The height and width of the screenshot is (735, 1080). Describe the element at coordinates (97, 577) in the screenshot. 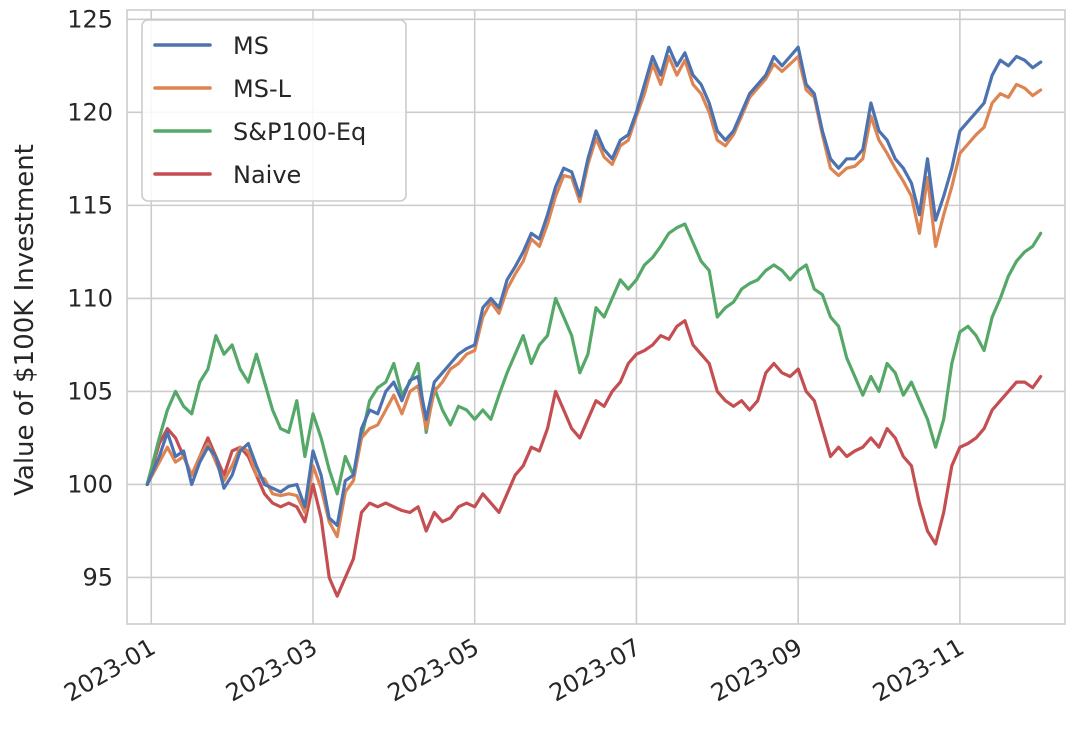

I see `y-tick-label: 95` at that location.